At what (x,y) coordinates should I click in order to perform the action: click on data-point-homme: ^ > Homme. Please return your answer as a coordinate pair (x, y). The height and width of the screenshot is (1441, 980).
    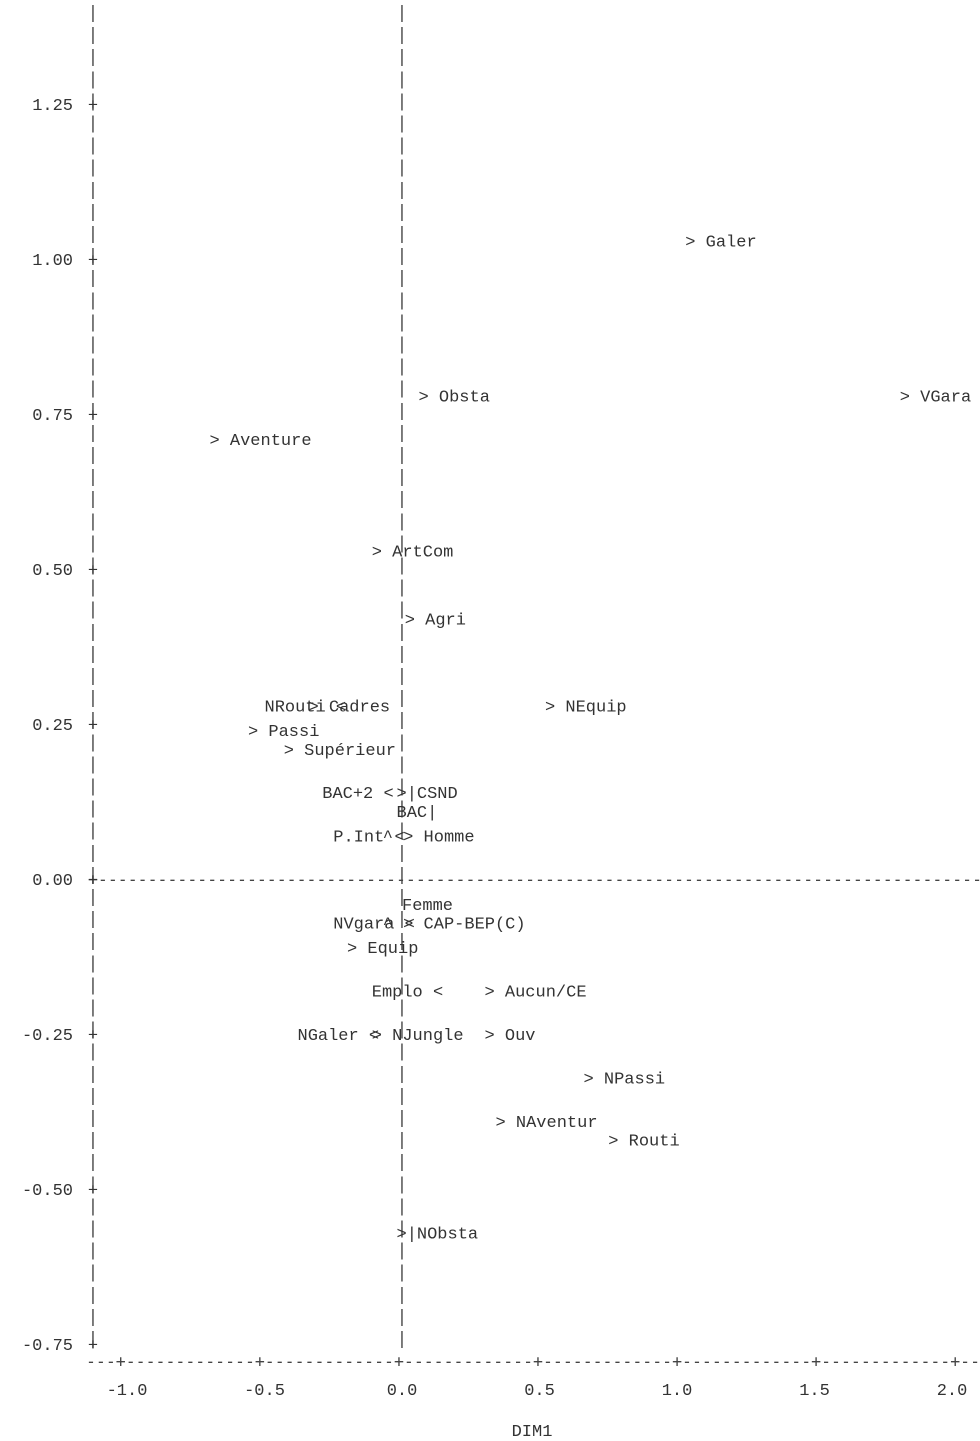
    Looking at the image, I should click on (429, 838).